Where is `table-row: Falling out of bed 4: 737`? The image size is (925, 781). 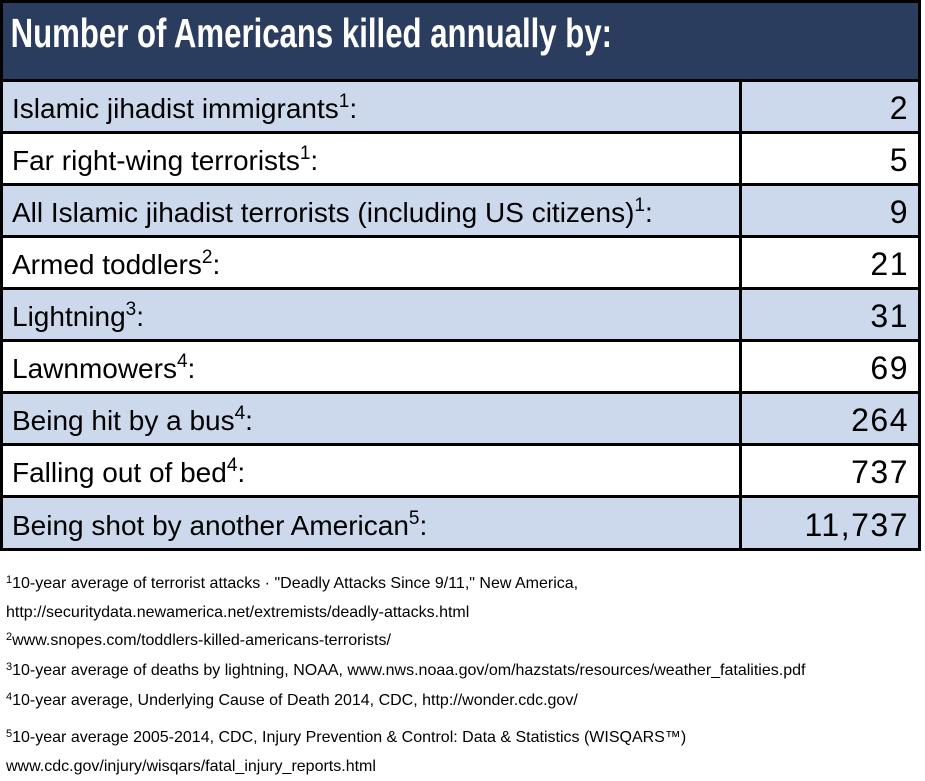
table-row: Falling out of bed 4: 737 is located at coordinates (460, 472).